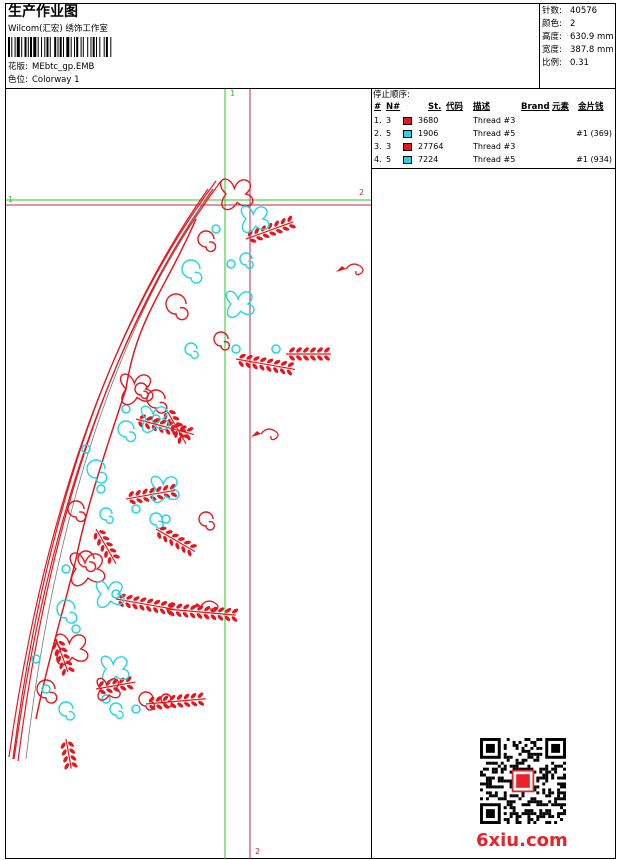 Image resolution: width=620 pixels, height=860 pixels. I want to click on width-label: 宽度:, so click(552, 50).